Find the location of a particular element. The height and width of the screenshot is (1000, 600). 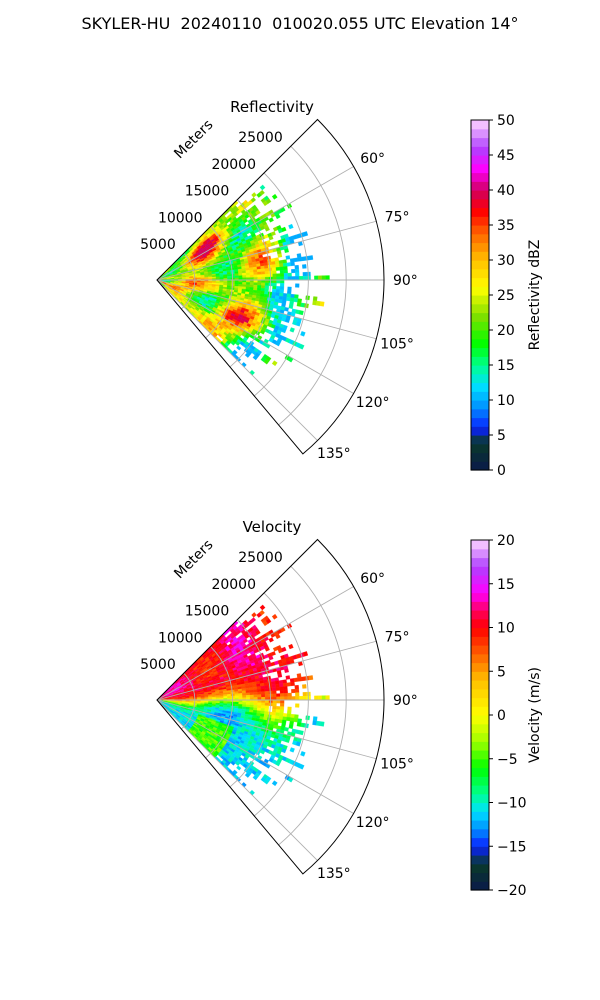

colorbar-label: Velocity (m/s) is located at coordinates (535, 715).